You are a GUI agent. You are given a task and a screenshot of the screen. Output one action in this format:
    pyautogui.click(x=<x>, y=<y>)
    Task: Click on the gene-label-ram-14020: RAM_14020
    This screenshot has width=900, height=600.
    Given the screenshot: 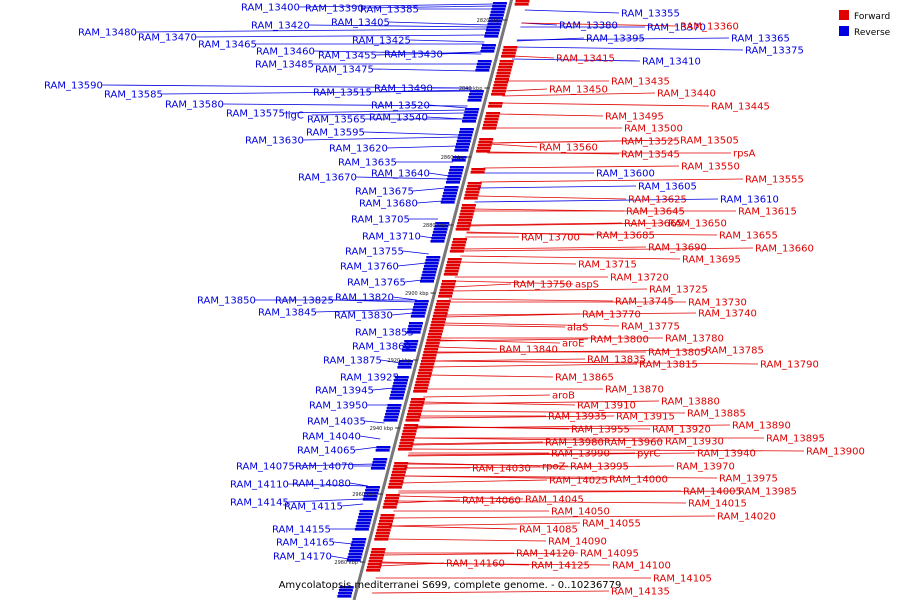 What is the action you would take?
    pyautogui.click(x=746, y=517)
    